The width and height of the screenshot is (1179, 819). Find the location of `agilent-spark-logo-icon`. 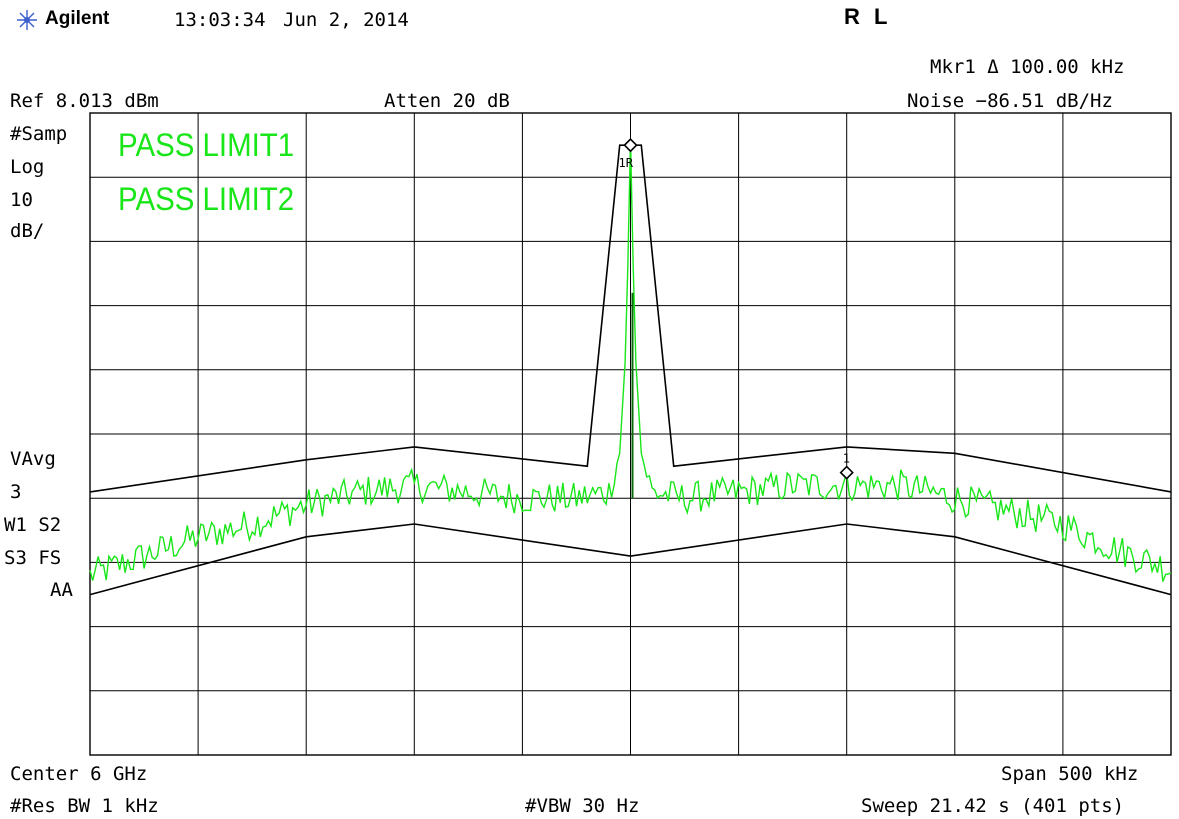

agilent-spark-logo-icon is located at coordinates (27, 20).